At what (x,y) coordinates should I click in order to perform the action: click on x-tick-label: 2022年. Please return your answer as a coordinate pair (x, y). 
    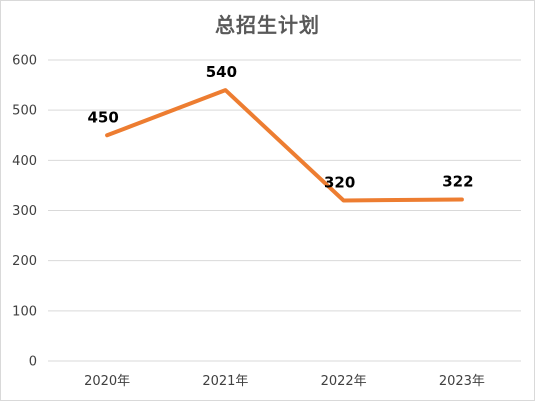
    Looking at the image, I should click on (344, 381).